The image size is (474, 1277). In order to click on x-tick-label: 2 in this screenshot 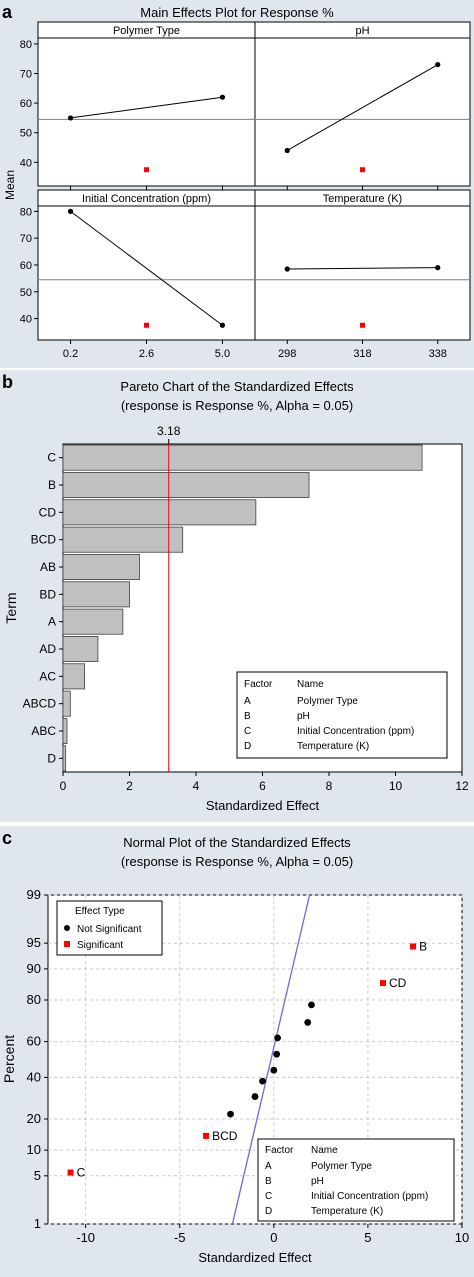, I will do `click(129, 786)`.